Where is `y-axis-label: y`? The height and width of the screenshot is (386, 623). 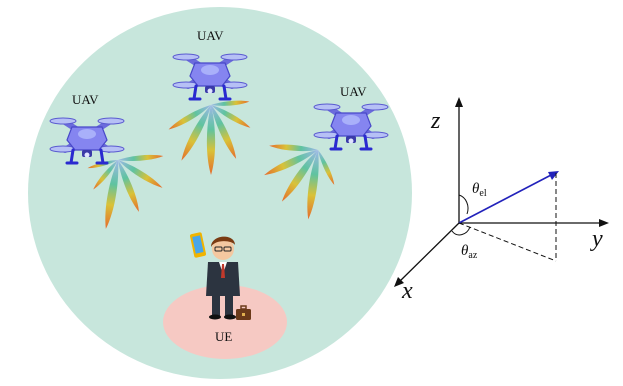 y-axis-label: y is located at coordinates (596, 239).